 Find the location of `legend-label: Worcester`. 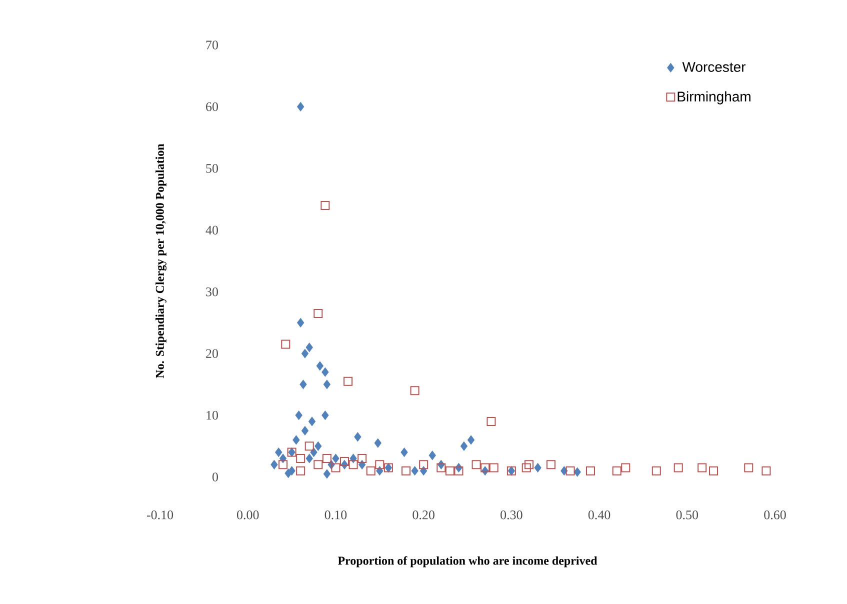

legend-label: Worcester is located at coordinates (714, 67).